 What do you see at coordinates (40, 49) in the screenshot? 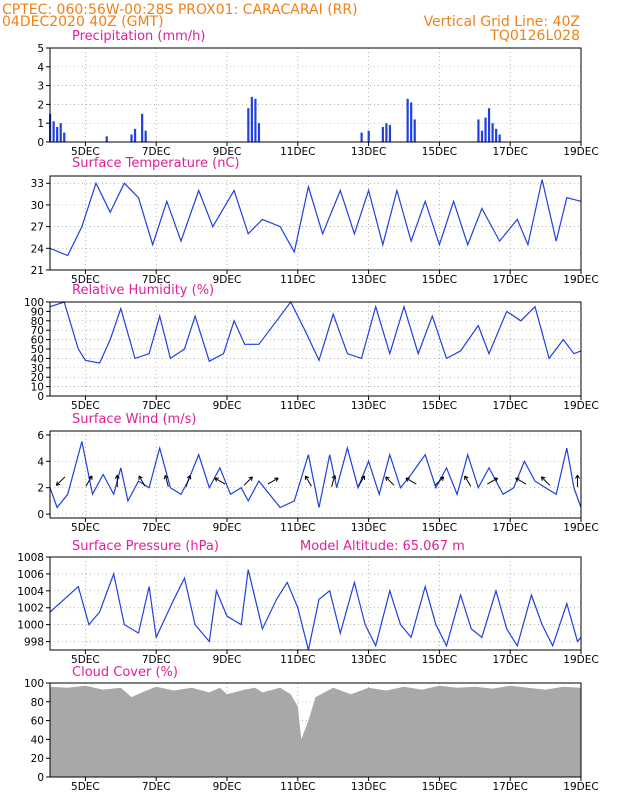
I see `y-tick-label: 5` at bounding box center [40, 49].